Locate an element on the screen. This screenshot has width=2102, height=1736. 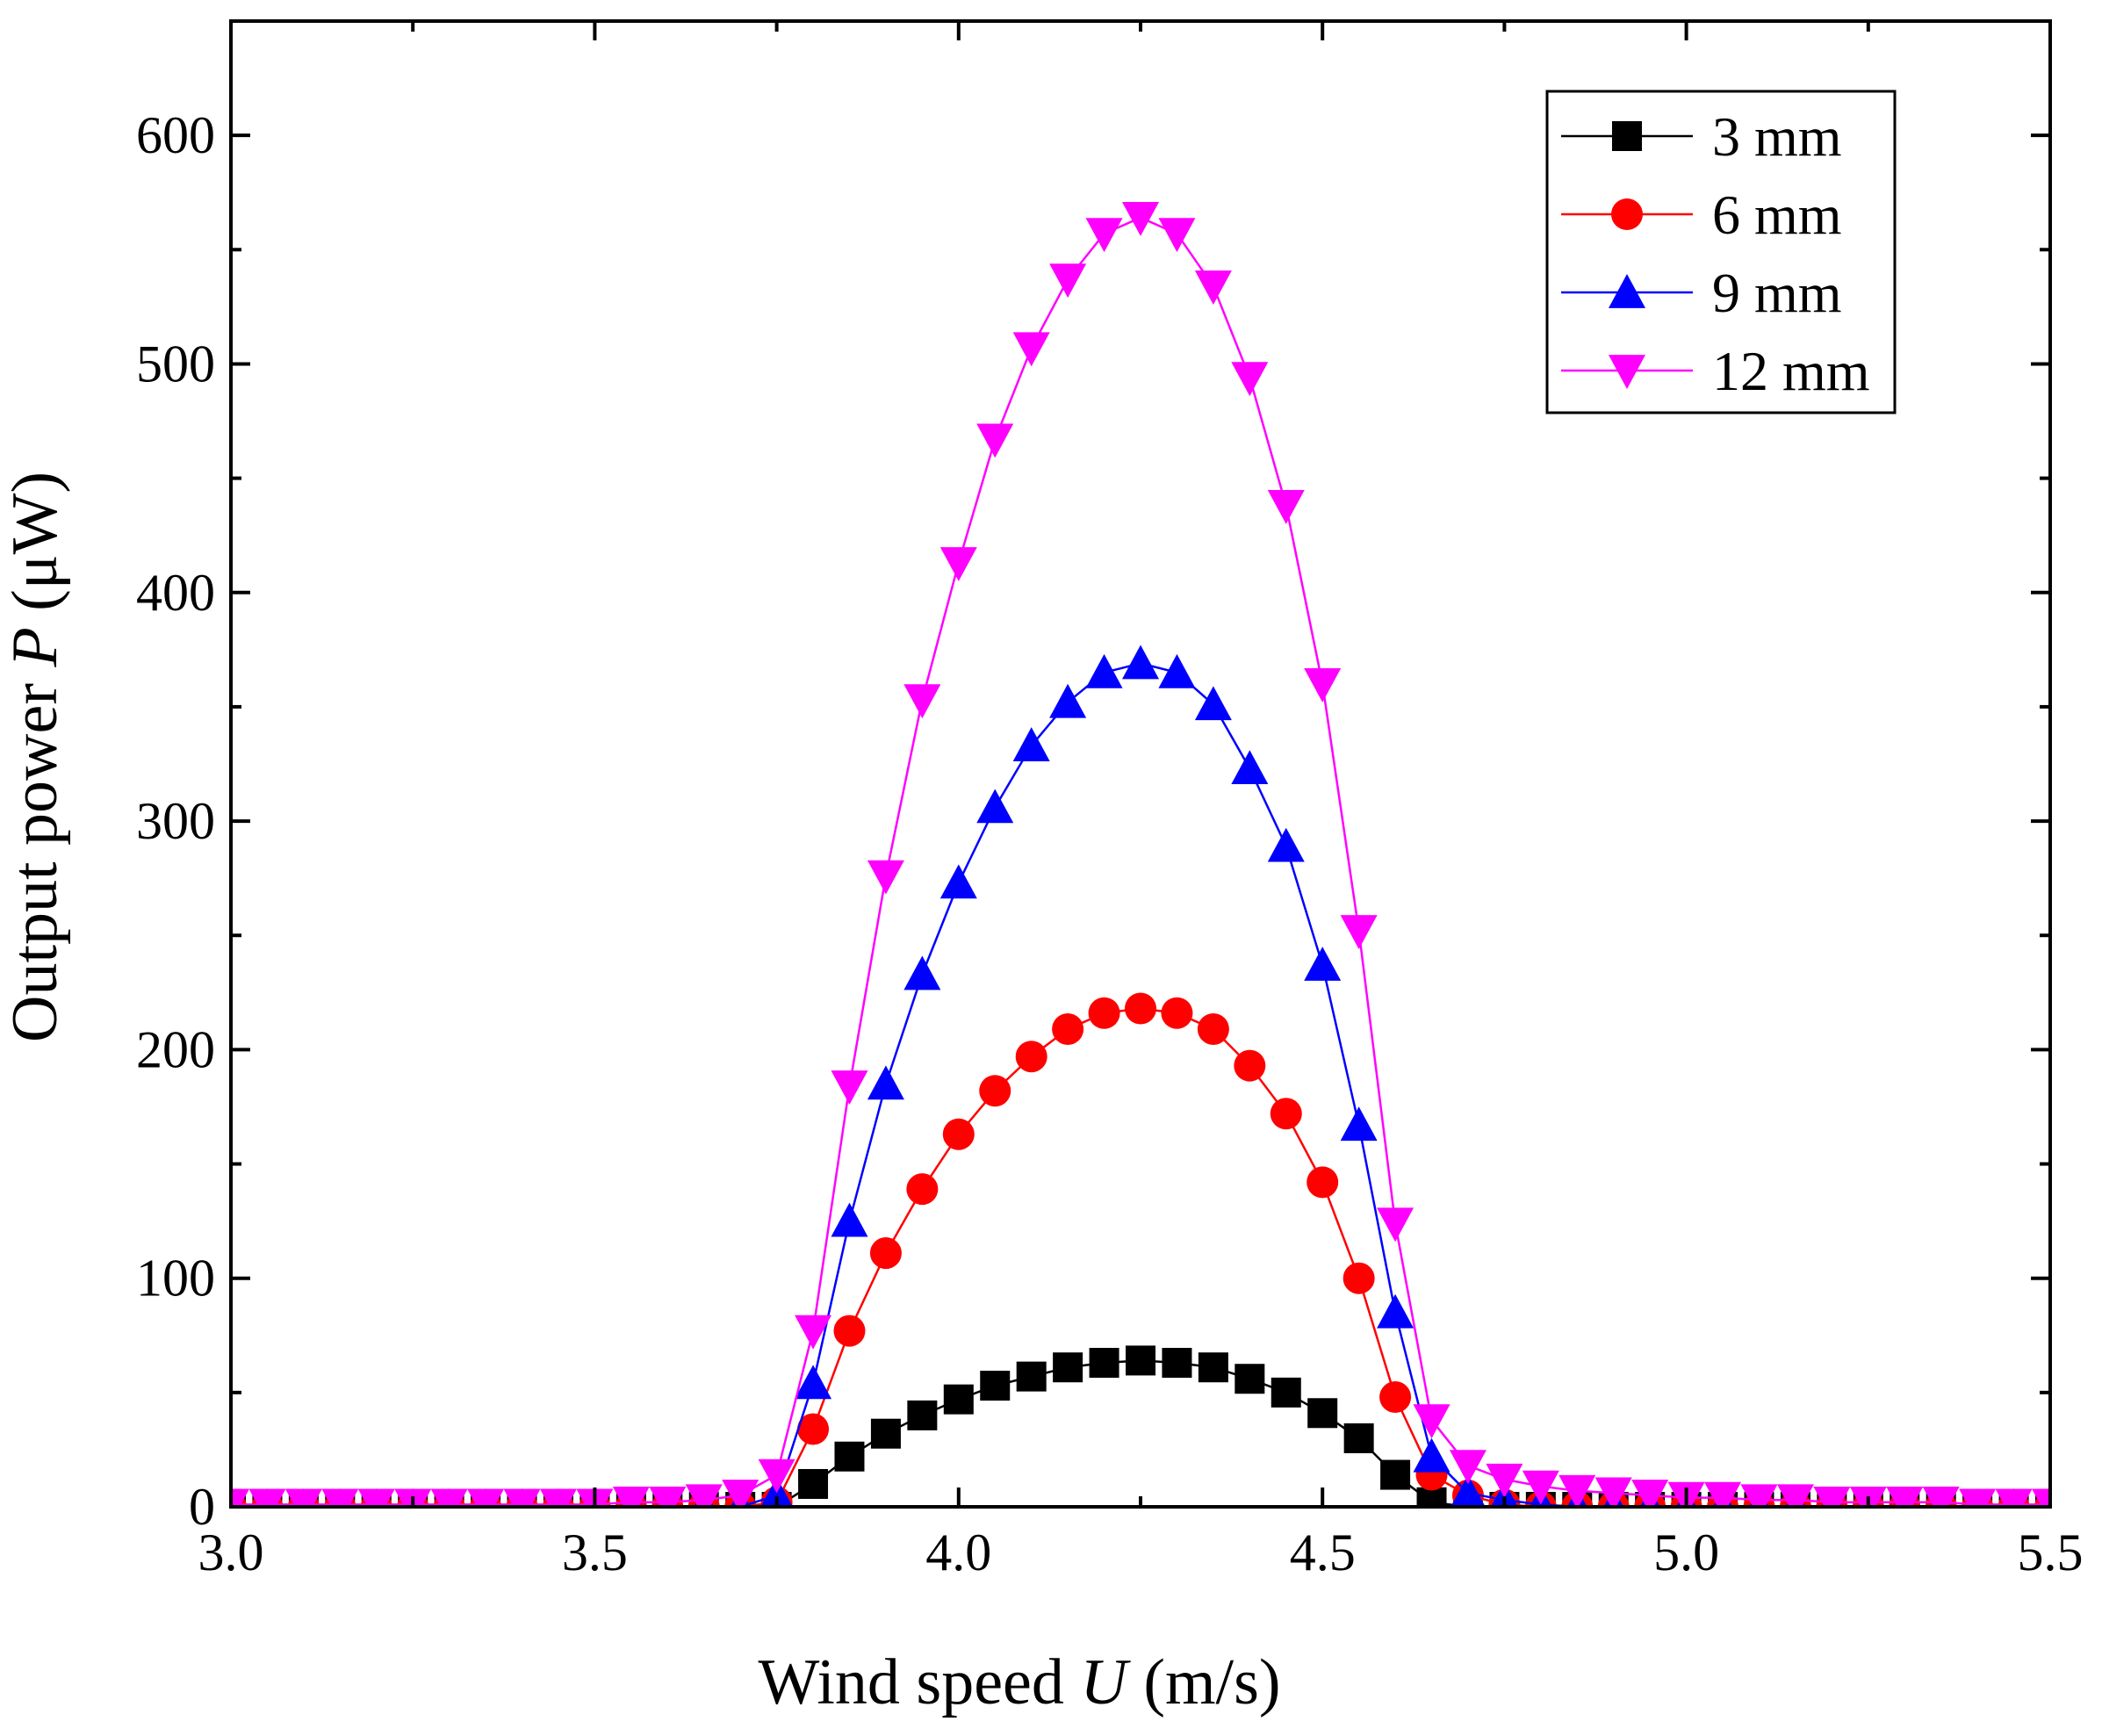
x-tick-label: 4.0 is located at coordinates (958, 1552).